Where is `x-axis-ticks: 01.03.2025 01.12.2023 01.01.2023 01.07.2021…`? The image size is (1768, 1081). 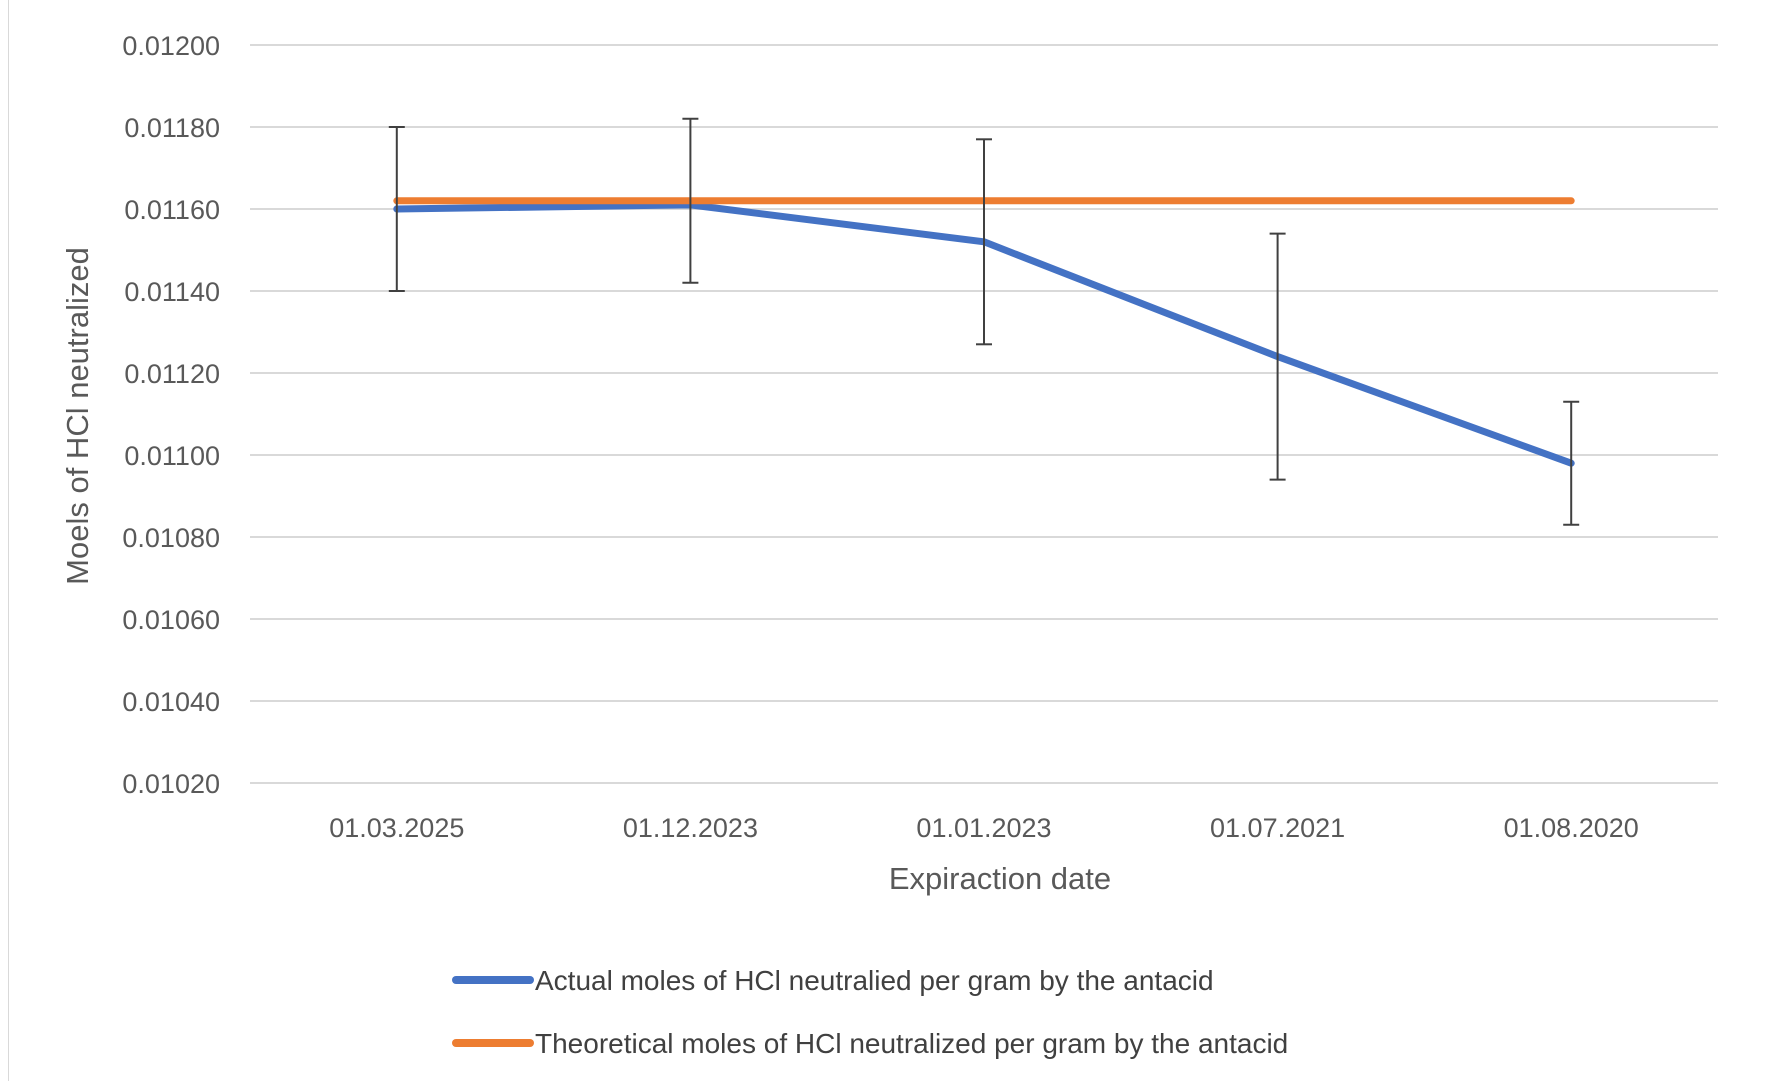 x-axis-ticks: 01.03.2025 01.12.2023 01.01.2023 01.07.2021… is located at coordinates (984, 828).